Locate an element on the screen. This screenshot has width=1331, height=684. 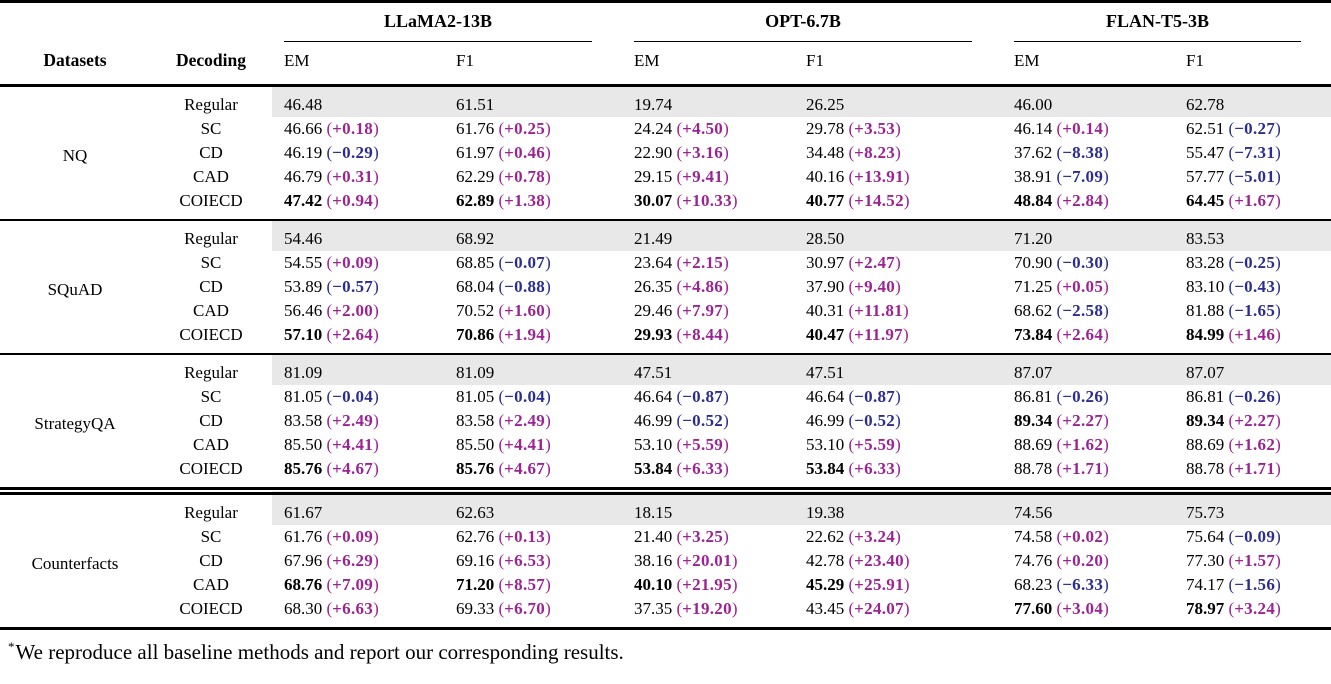
metric-cell: 40.16 (+13.91) is located at coordinates (898, 177).